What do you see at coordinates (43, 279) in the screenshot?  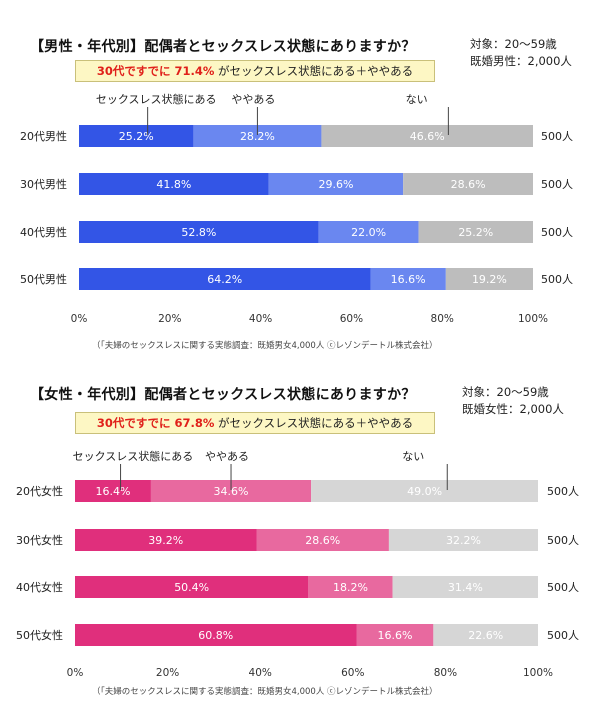 I see `category-label: 50代男性` at bounding box center [43, 279].